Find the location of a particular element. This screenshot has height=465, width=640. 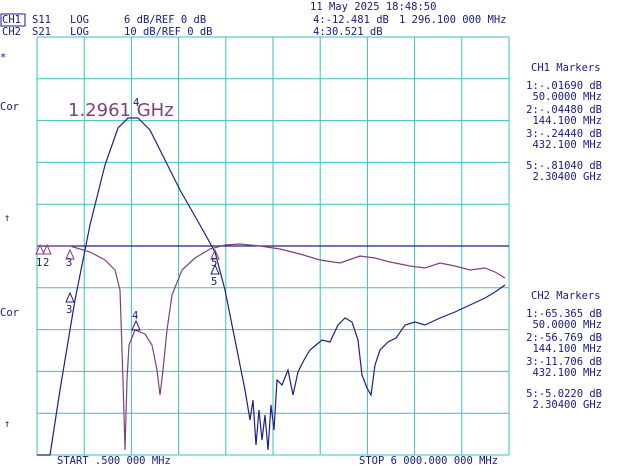

marker-entry-value: 5:-5.0220 dB is located at coordinates (564, 394).